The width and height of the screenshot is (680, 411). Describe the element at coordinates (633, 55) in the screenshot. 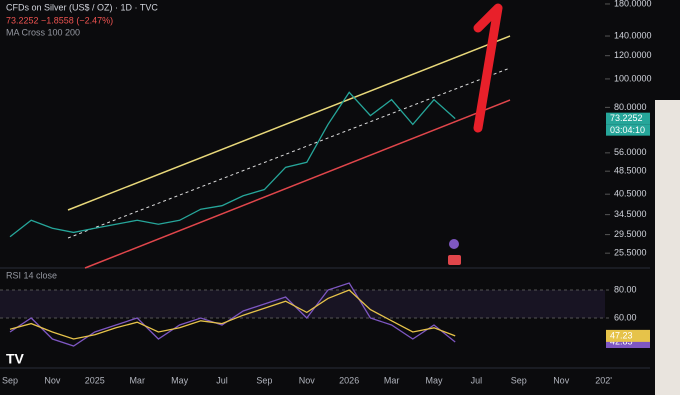

I see `y-tick-label: 120.0000` at that location.